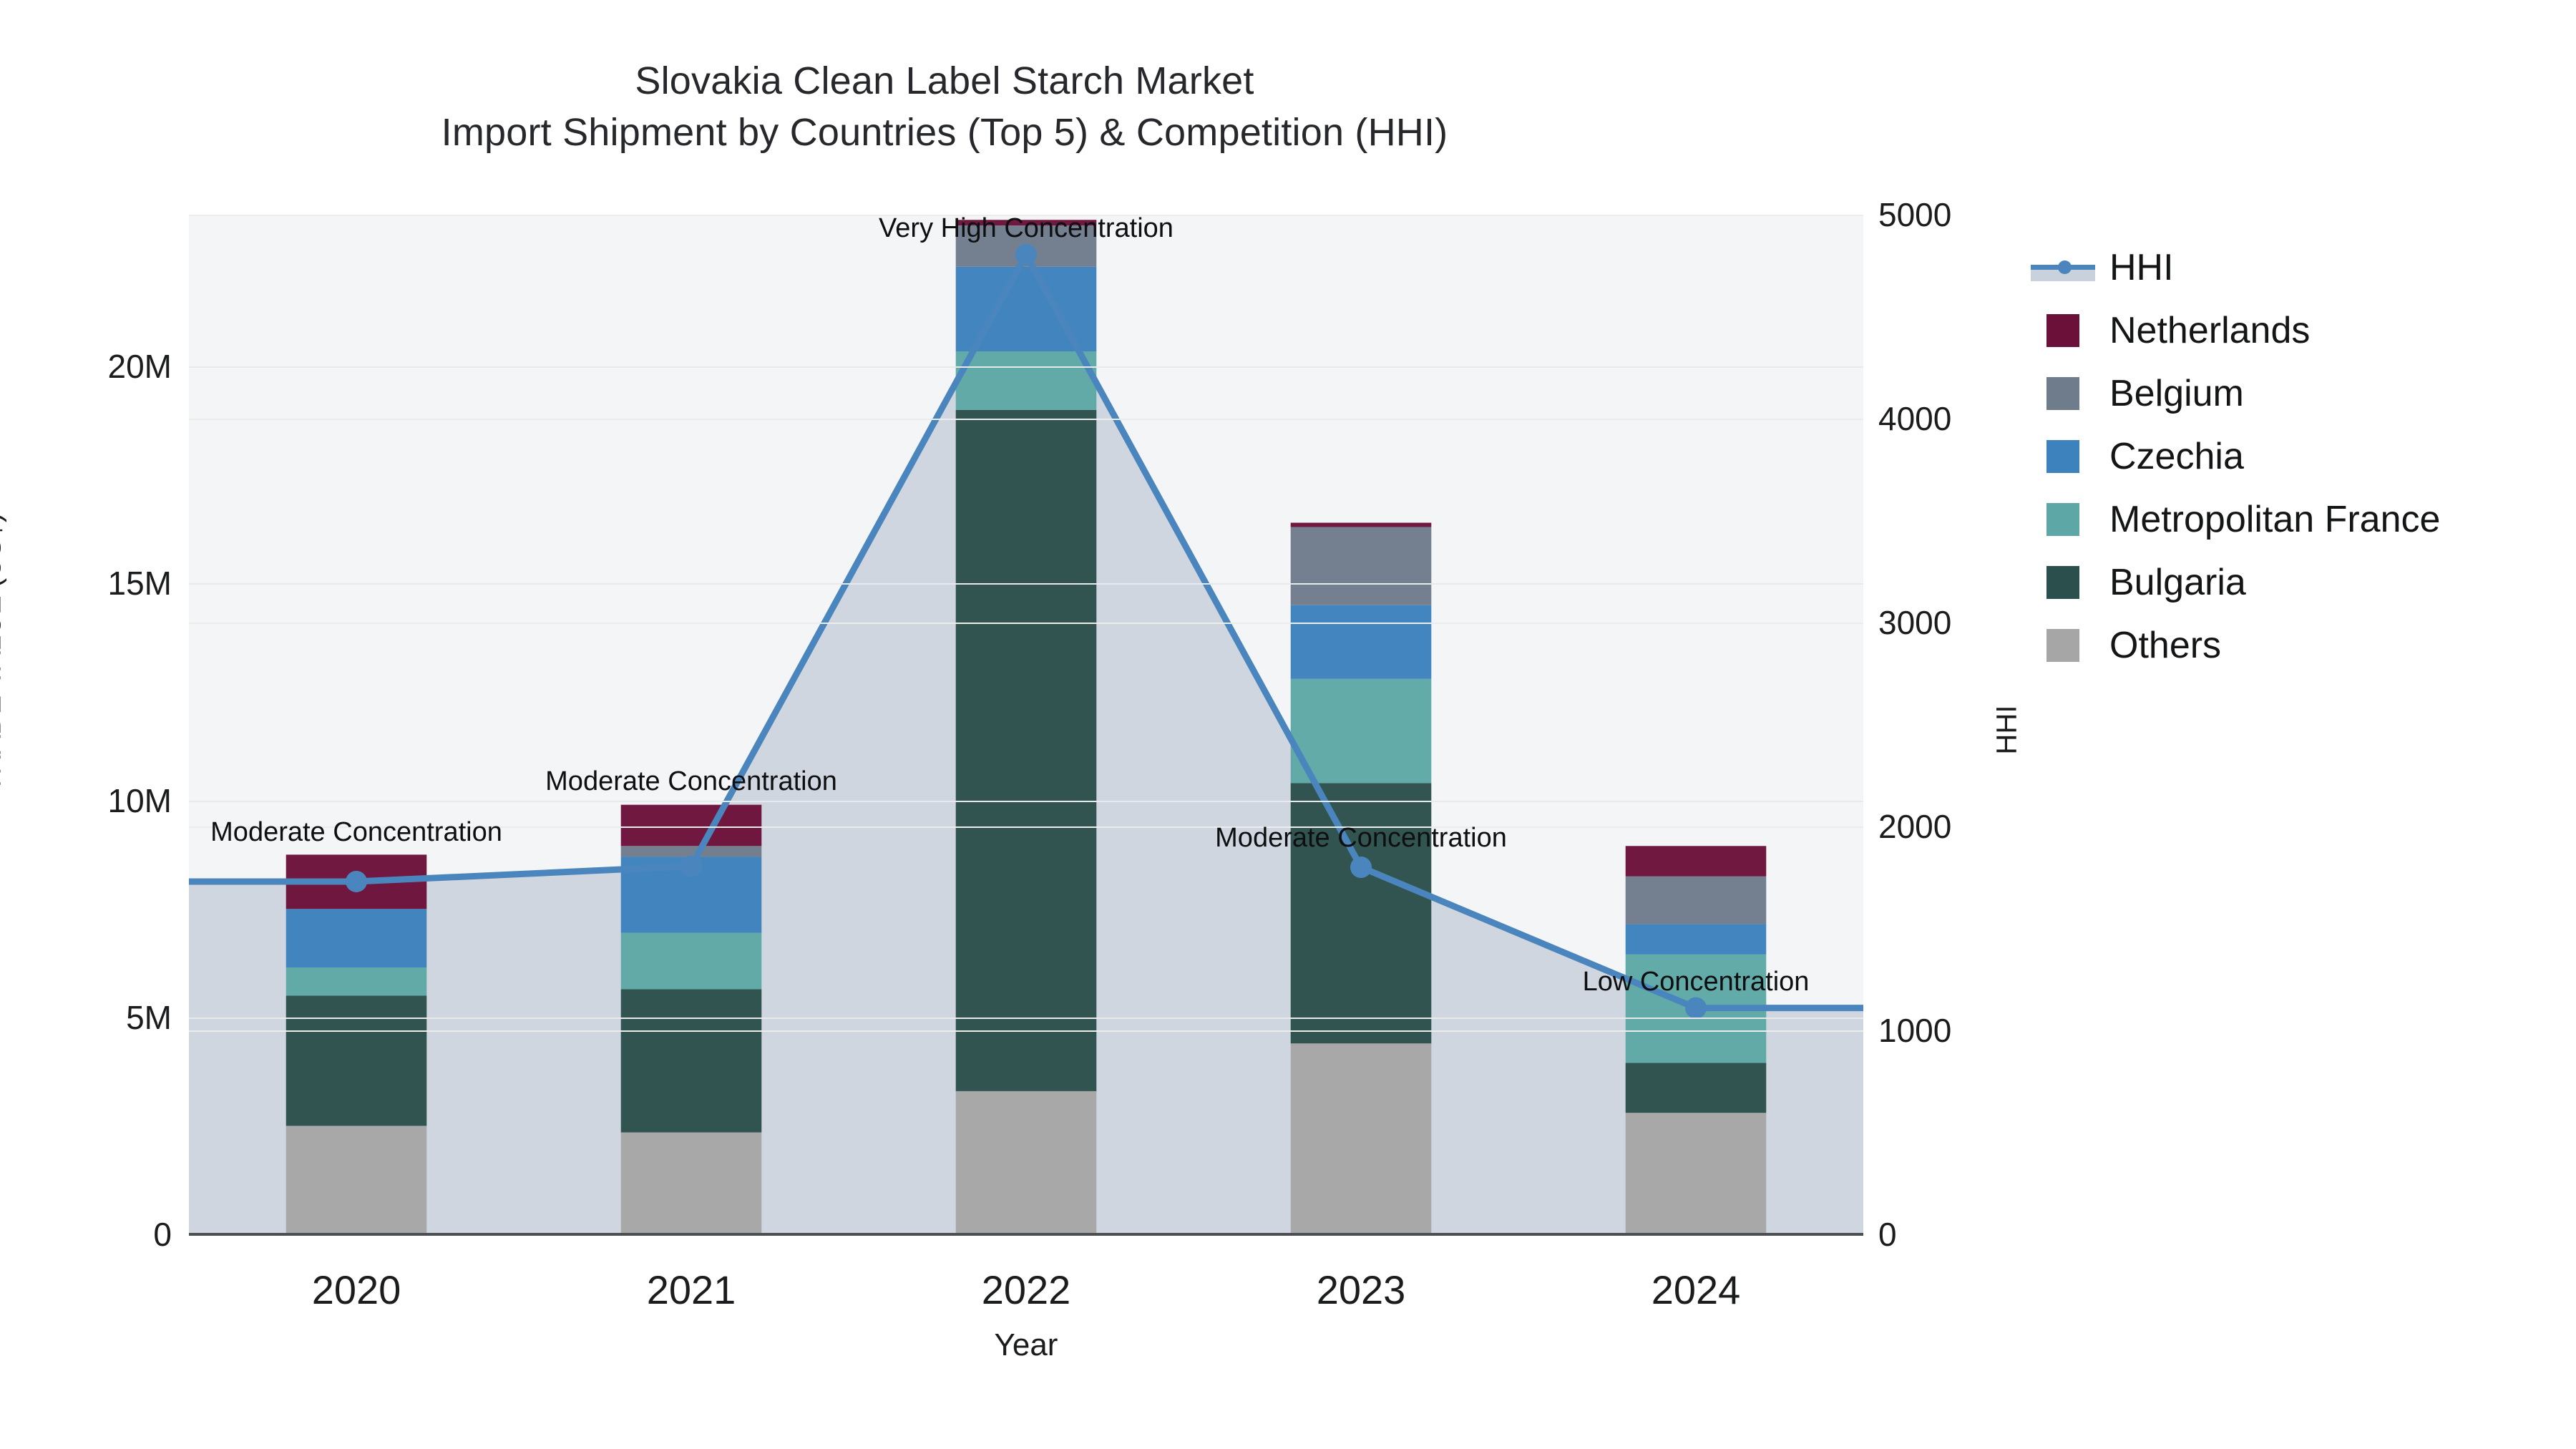  Describe the element at coordinates (2007, 730) in the screenshot. I see `y-axis-right-label: HHI` at that location.